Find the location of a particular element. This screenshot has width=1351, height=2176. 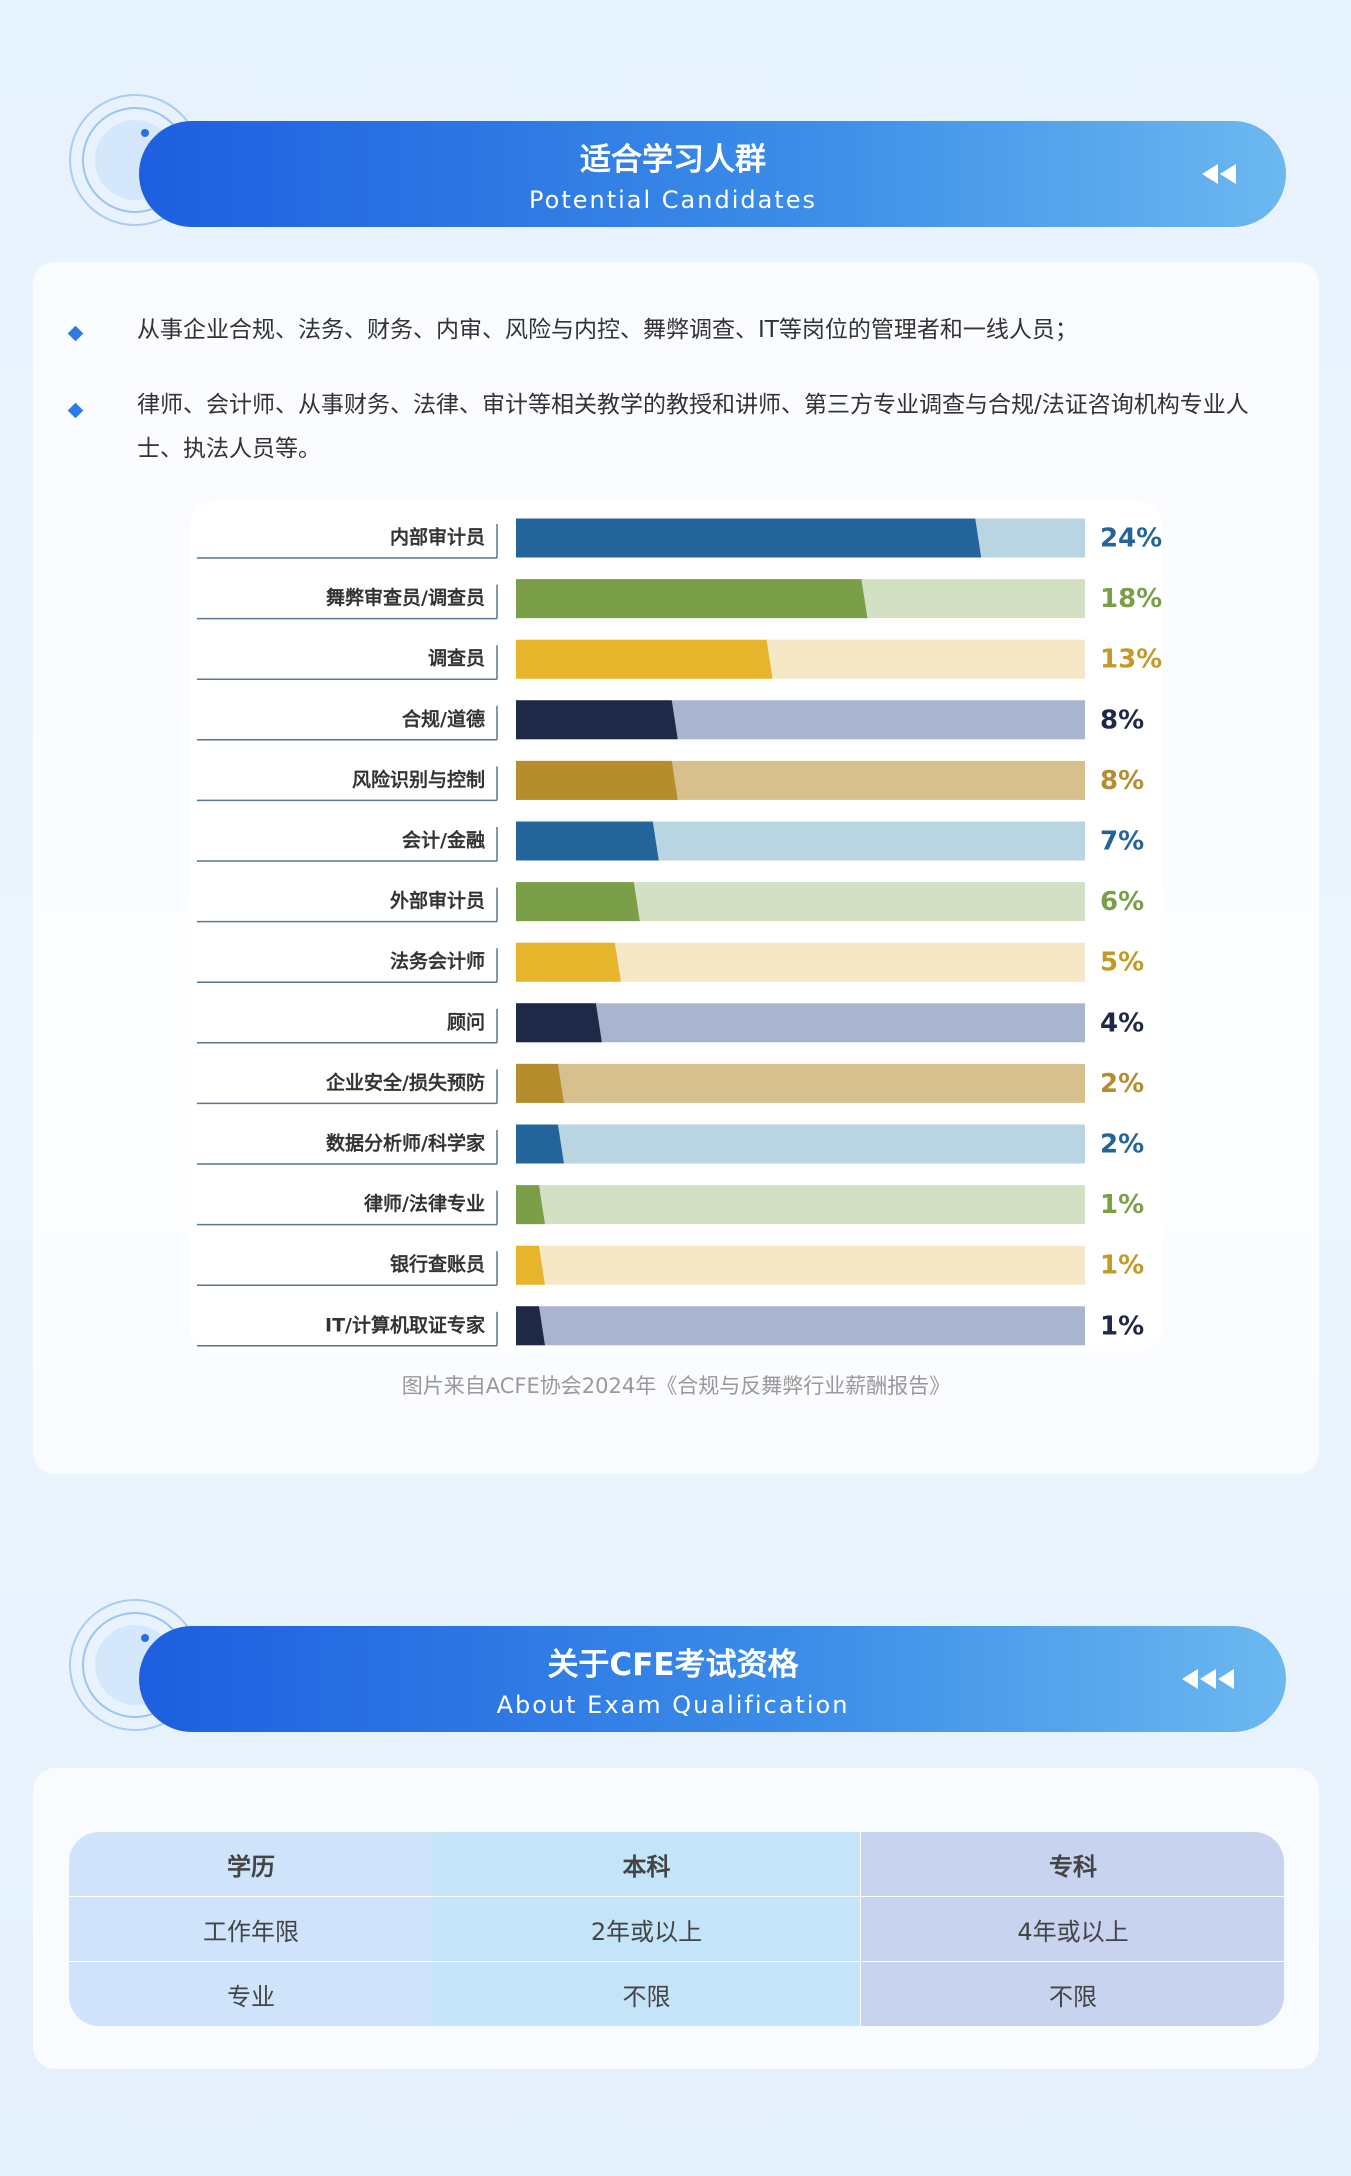

table-cell: 4年或以上 is located at coordinates (1072, 1929).